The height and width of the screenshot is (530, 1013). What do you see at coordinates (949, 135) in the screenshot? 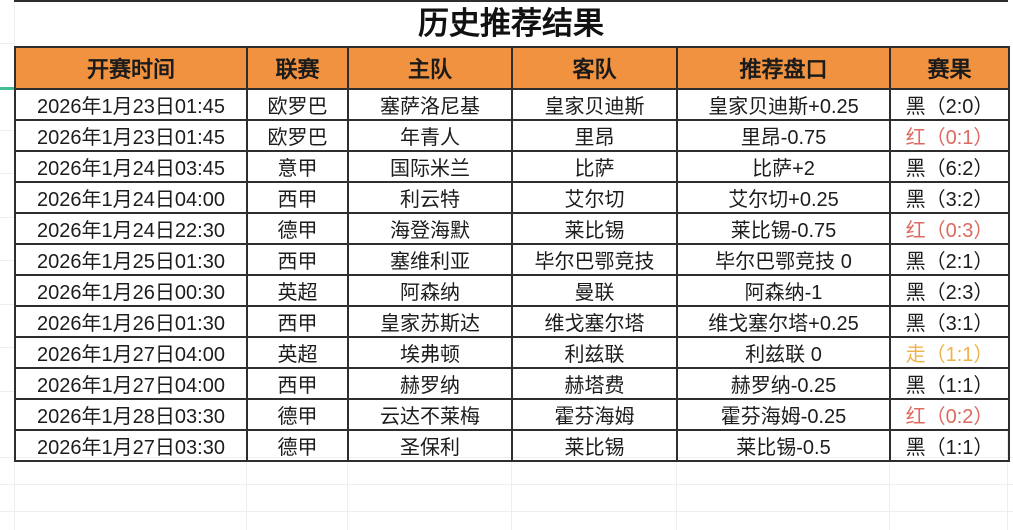
I see `cell-result: 红（0:1）` at bounding box center [949, 135].